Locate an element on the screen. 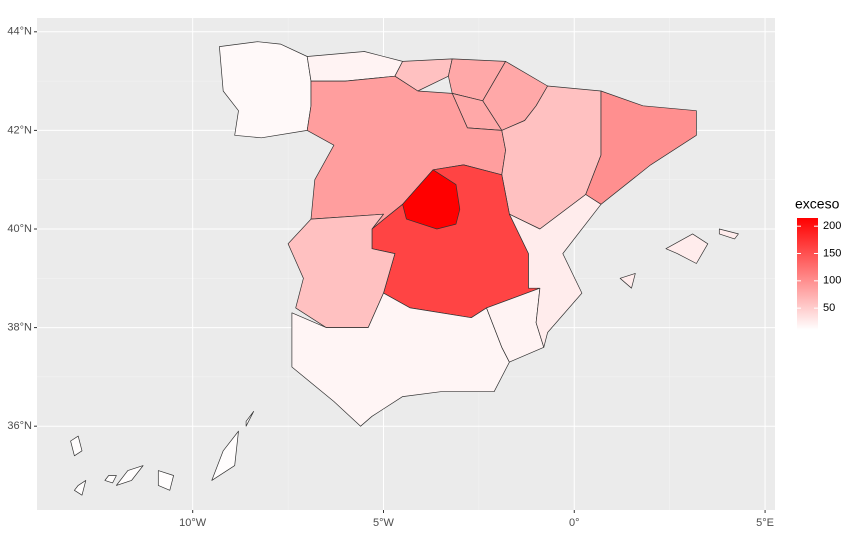 This screenshot has height=550, width=854. colorbar is located at coordinates (807, 274).